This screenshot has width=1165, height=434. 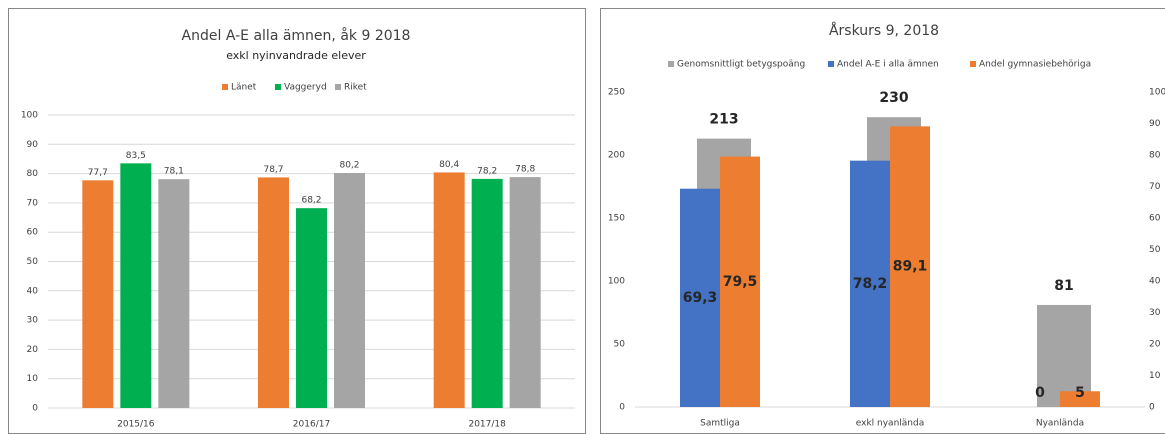 What do you see at coordinates (741, 65) in the screenshot?
I see `legend-label: Genomsnittligt betygspoäng` at bounding box center [741, 65].